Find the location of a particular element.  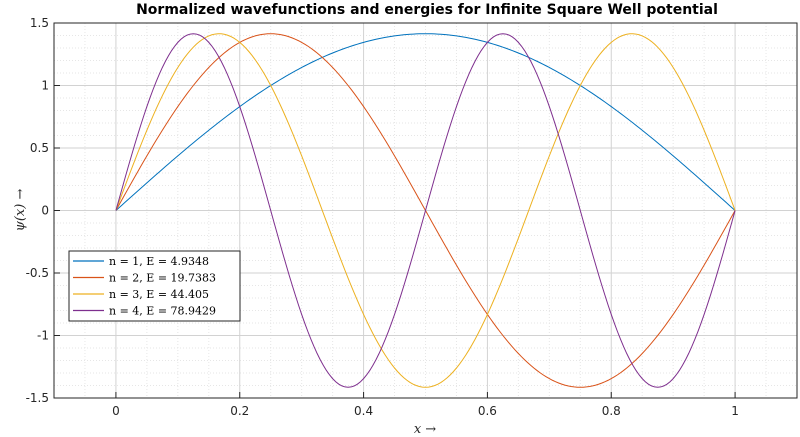

y-tick-label: 1 is located at coordinates (45, 86).